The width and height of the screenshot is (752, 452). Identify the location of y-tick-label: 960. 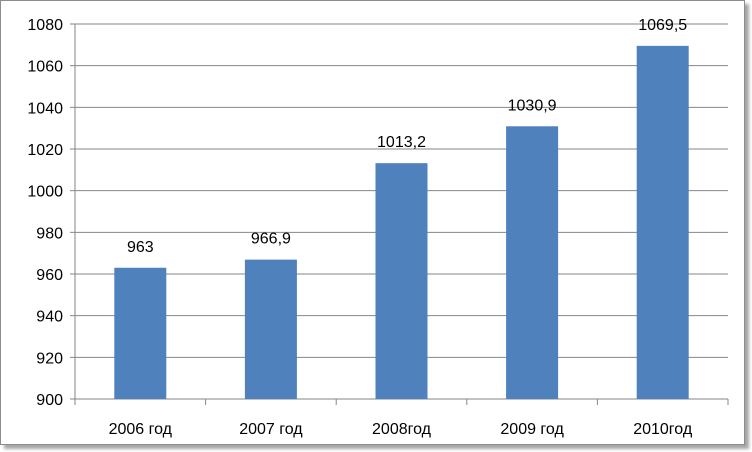
(49, 275).